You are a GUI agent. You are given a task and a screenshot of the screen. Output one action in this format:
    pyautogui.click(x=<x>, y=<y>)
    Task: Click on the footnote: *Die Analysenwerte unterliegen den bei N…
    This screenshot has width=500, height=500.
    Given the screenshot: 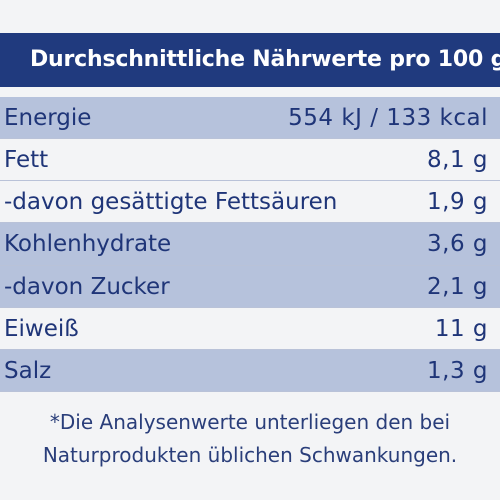 What is the action you would take?
    pyautogui.click(x=250, y=439)
    